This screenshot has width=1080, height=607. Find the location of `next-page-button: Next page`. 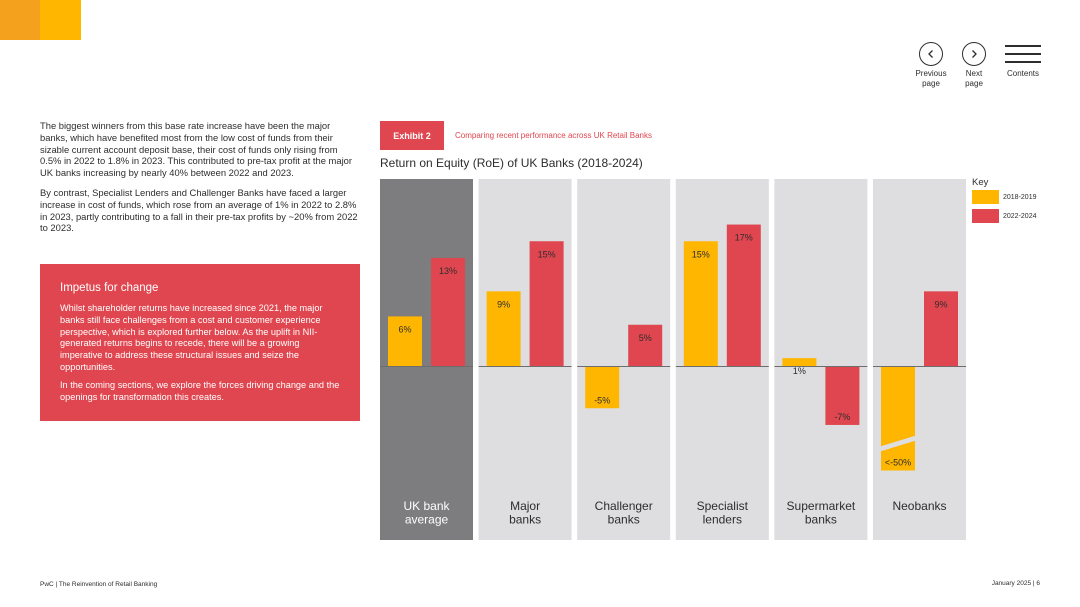

next-page-button: Next page is located at coordinates (974, 65).